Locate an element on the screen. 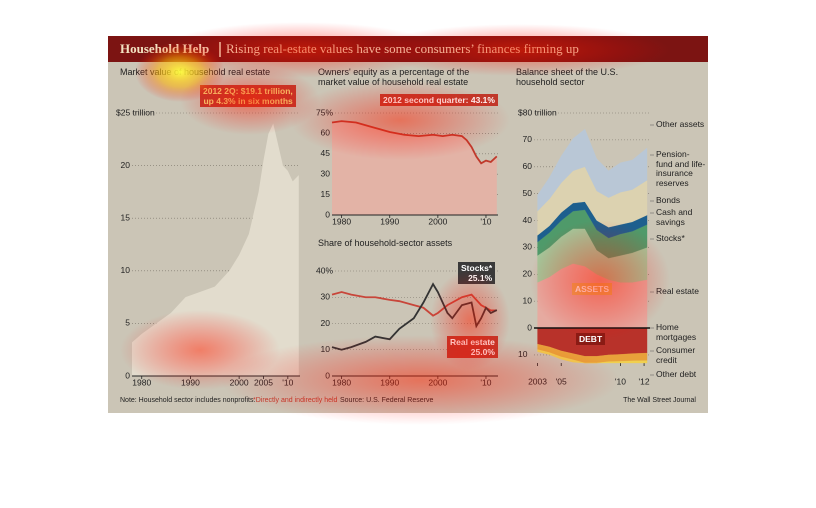 Image resolution: width=816 pixels, height=508 pixels. x-tick-label: '12 is located at coordinates (644, 381).